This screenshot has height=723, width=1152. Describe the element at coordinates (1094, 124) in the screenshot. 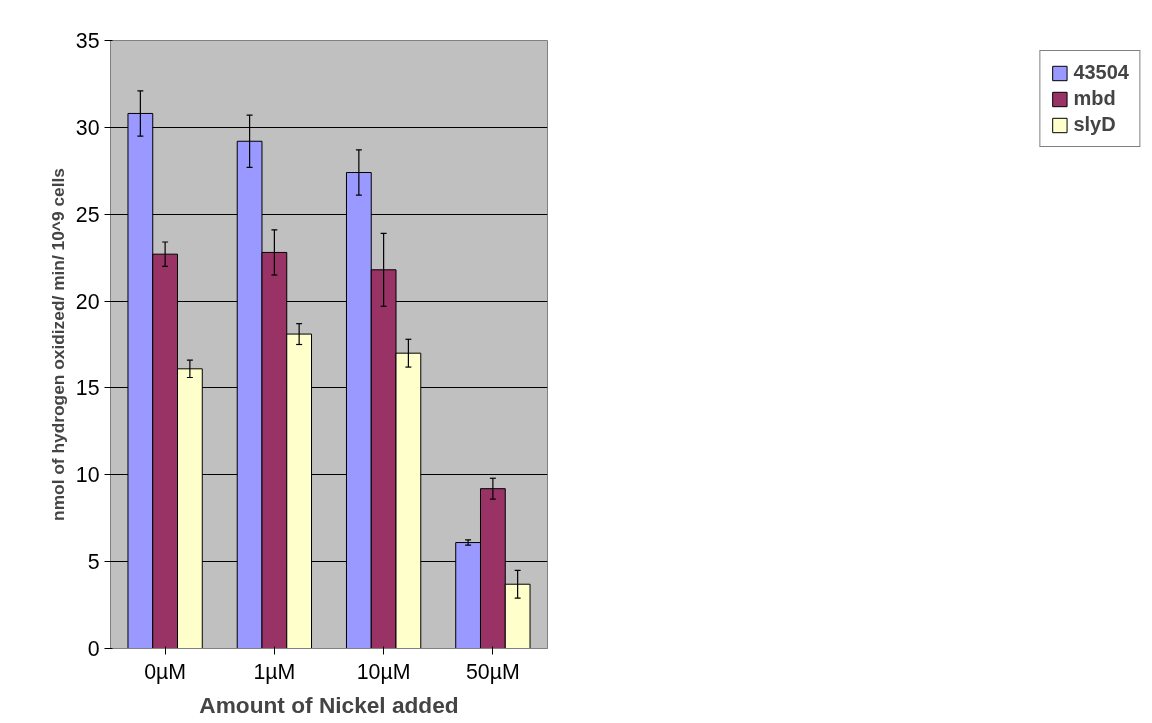

I see `legend-label: slyD` at that location.